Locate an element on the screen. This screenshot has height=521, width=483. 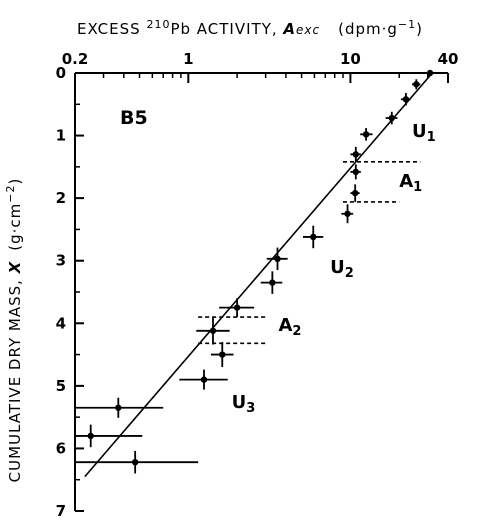
panel-label: B5 is located at coordinates (134, 118).